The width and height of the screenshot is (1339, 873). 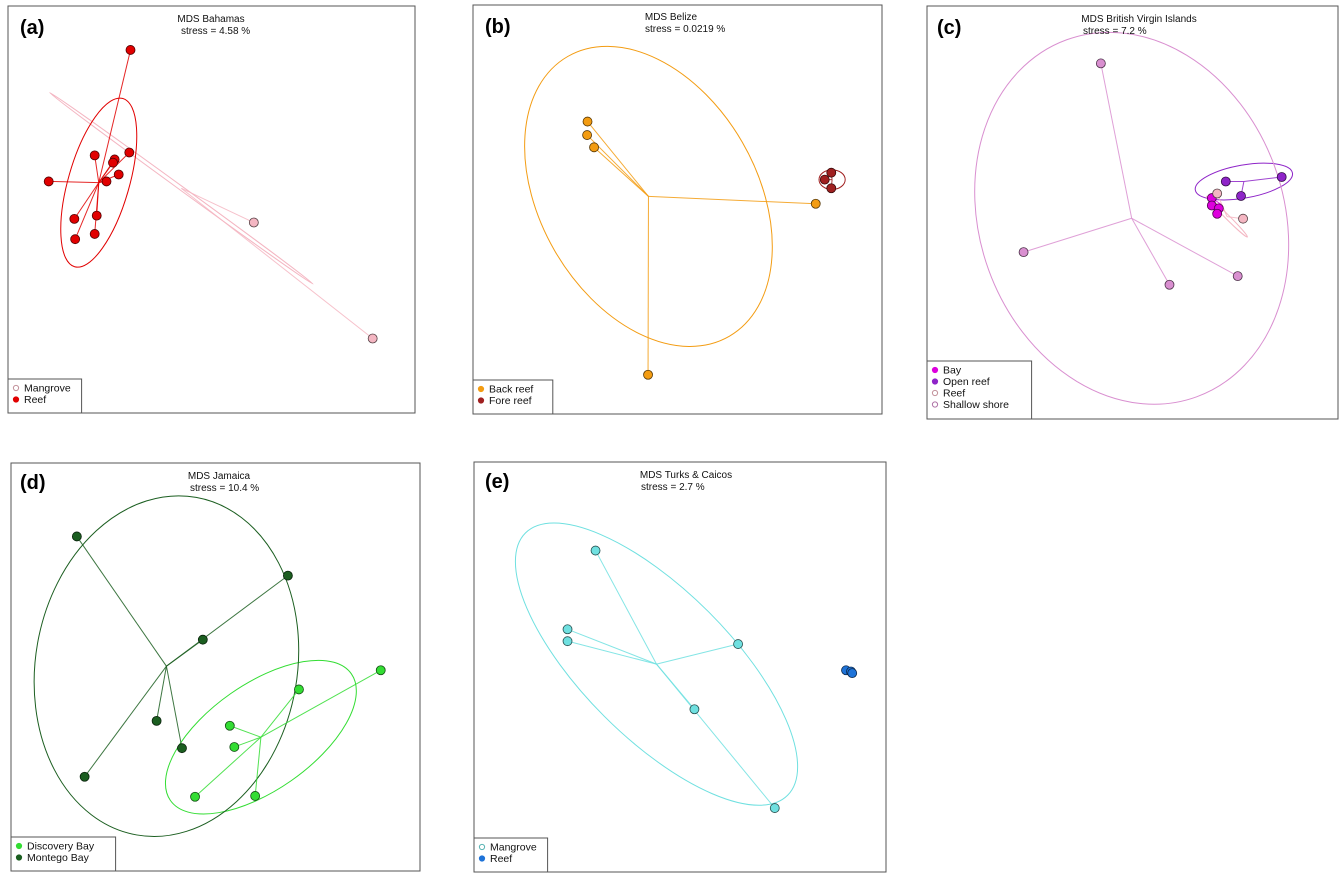 What do you see at coordinates (1244, 181) in the screenshot?
I see `ellipse-open-reef` at bounding box center [1244, 181].